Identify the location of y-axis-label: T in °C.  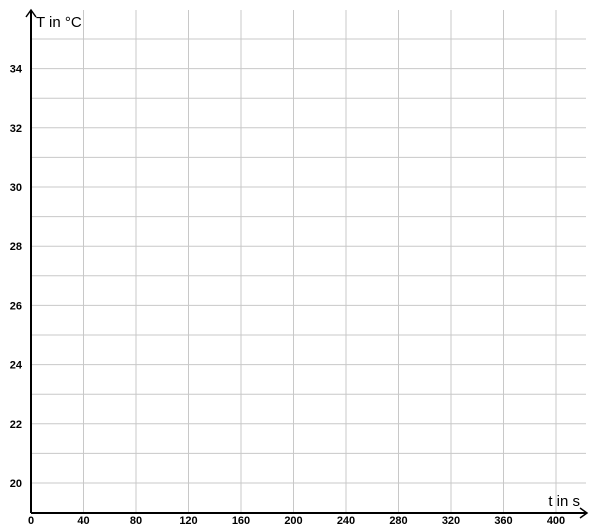
(59, 22).